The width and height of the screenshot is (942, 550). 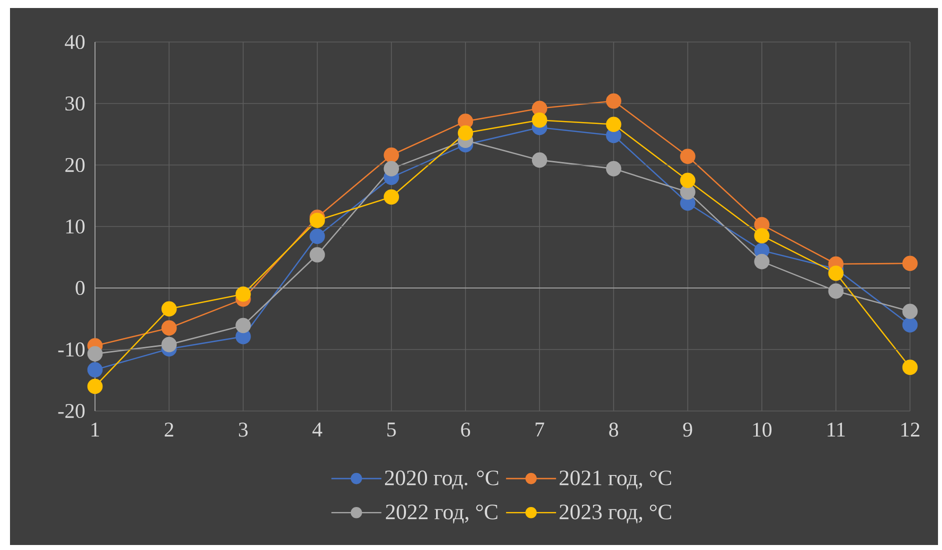 What do you see at coordinates (74, 42) in the screenshot?
I see `y-tick-label: 40` at bounding box center [74, 42].